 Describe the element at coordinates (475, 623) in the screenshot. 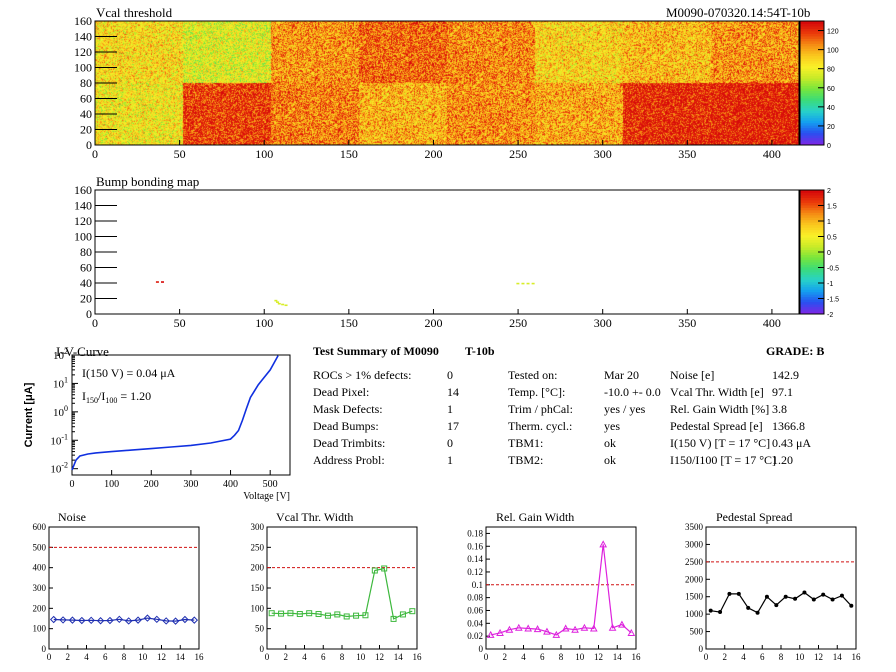

I see `gain-width-y-tick-label: 0.04` at that location.